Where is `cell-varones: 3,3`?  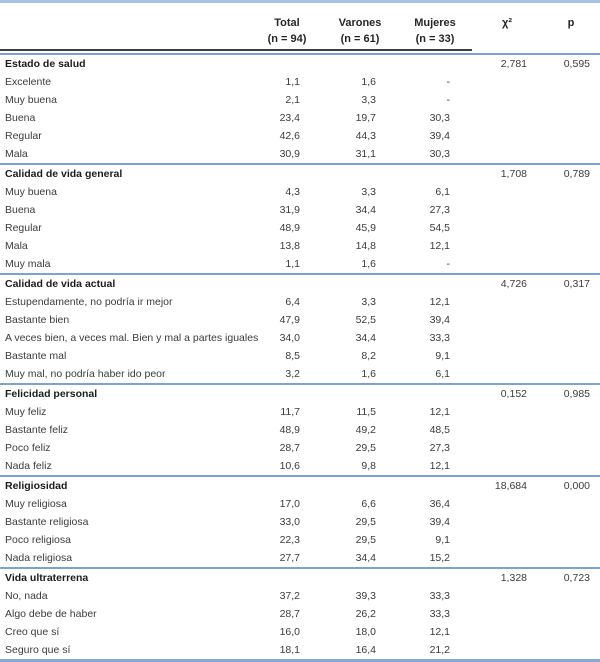 cell-varones: 3,3 is located at coordinates (368, 302).